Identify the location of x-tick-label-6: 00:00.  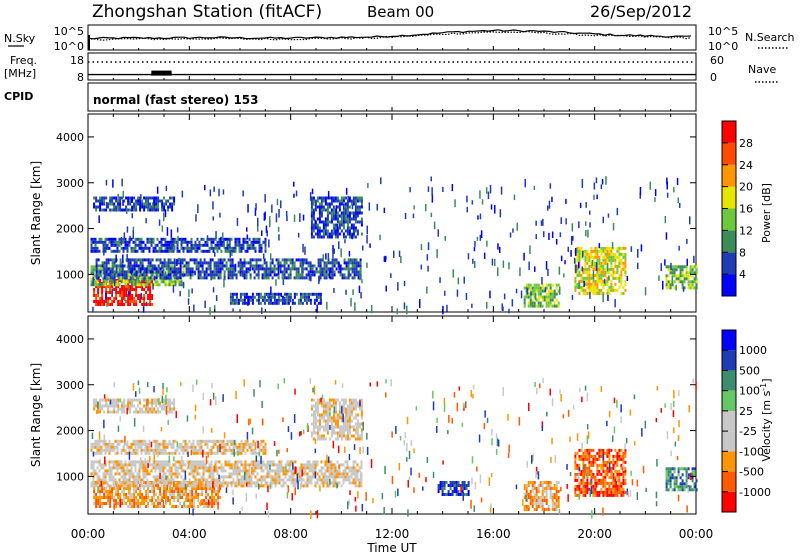
(696, 534).